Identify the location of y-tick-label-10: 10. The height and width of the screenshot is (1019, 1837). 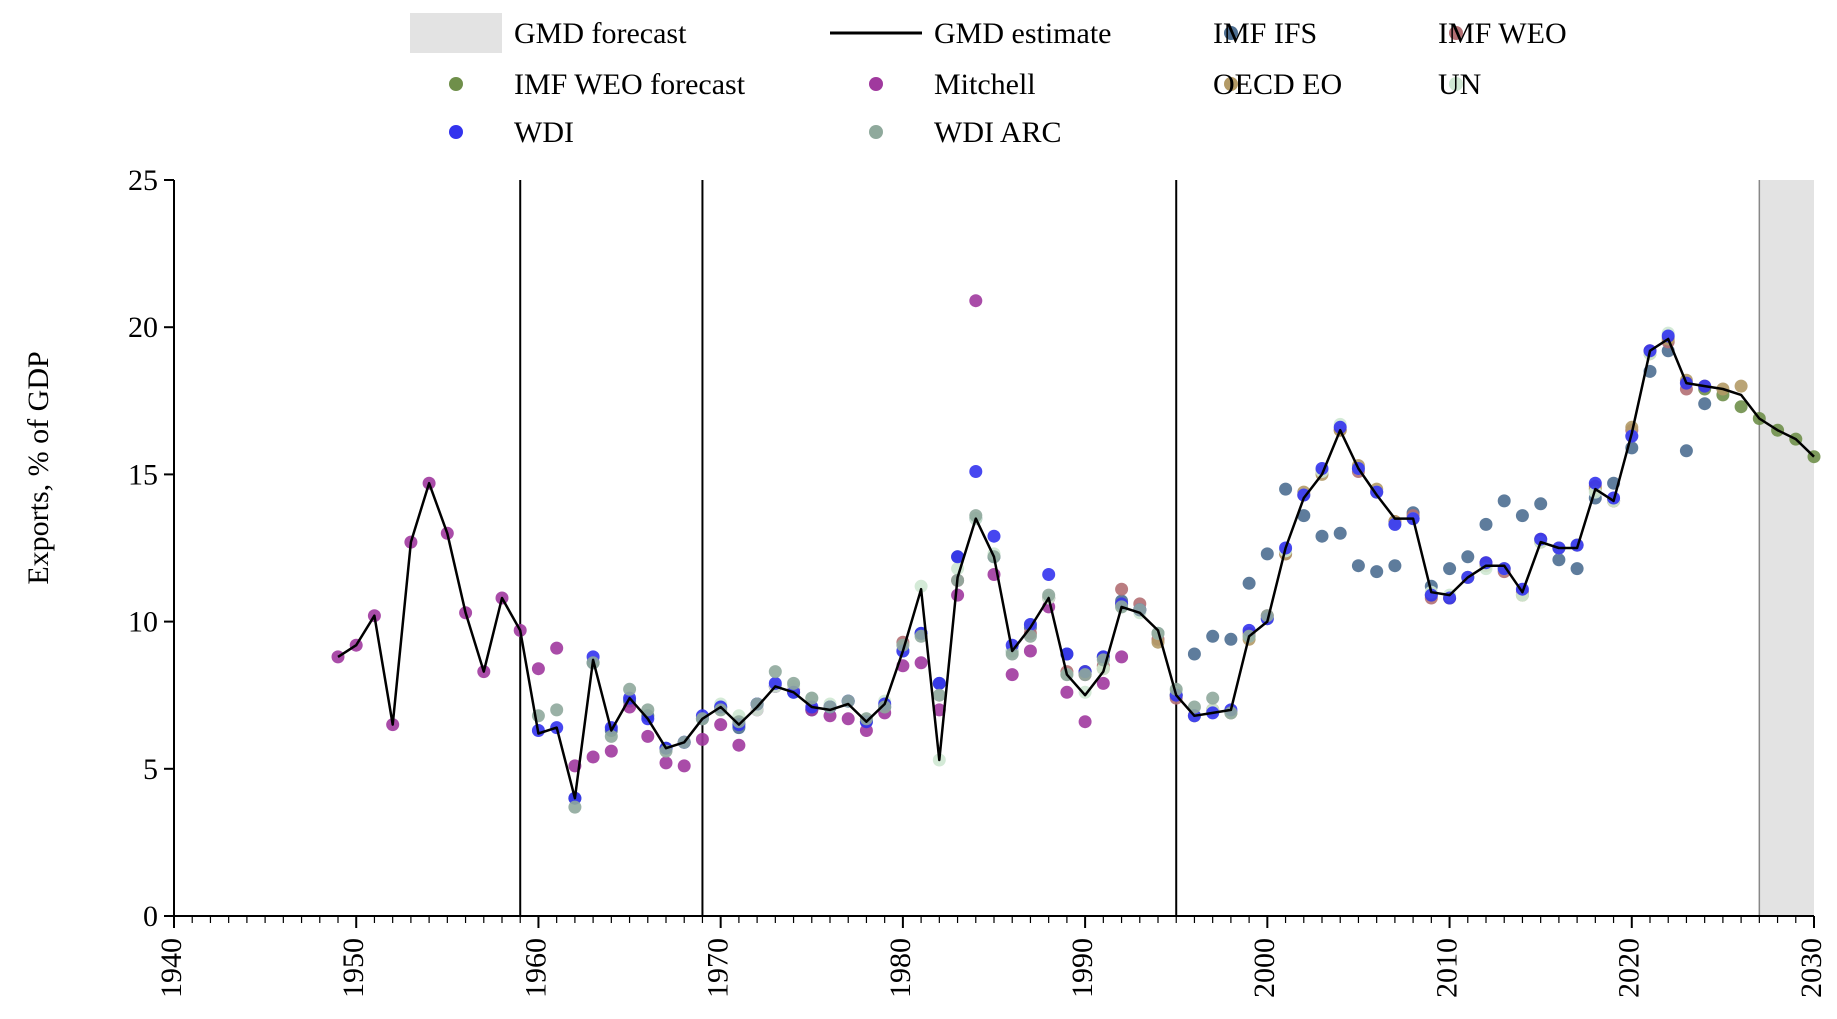
(143, 622).